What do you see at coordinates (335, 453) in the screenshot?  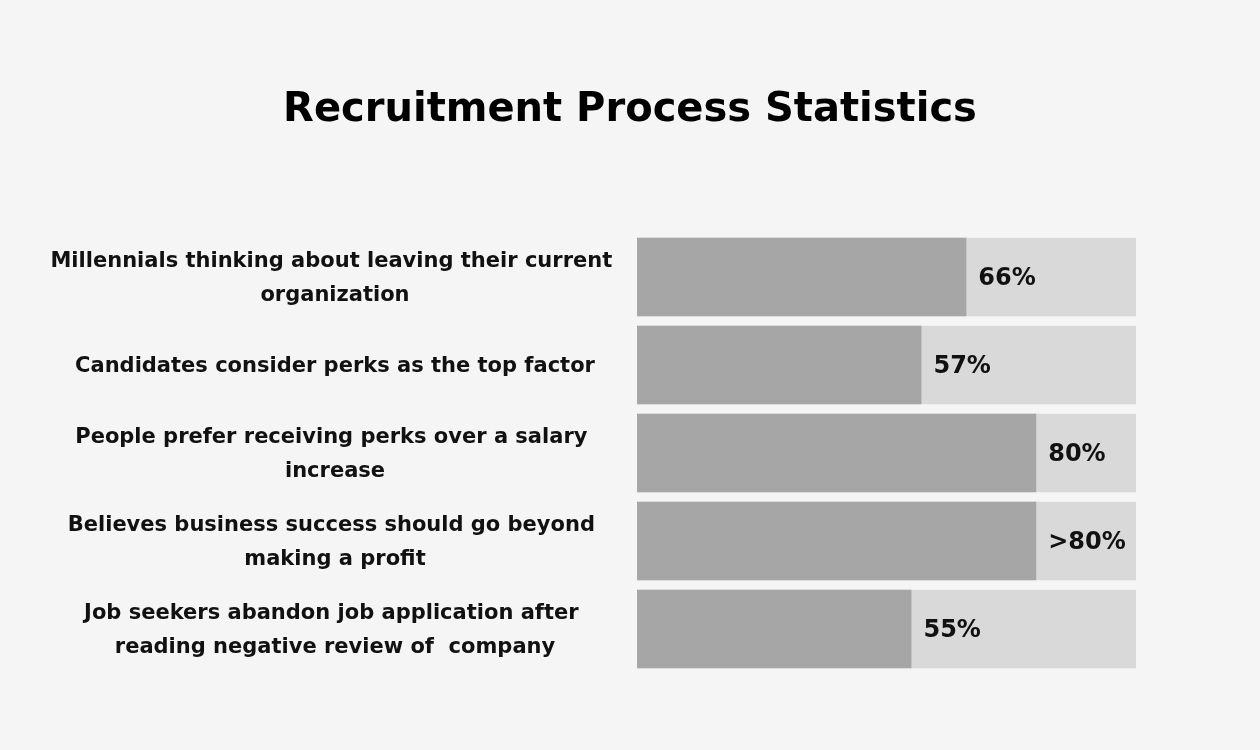 I see `y-tick-label: People prefer receiving perks over a salary increase` at bounding box center [335, 453].